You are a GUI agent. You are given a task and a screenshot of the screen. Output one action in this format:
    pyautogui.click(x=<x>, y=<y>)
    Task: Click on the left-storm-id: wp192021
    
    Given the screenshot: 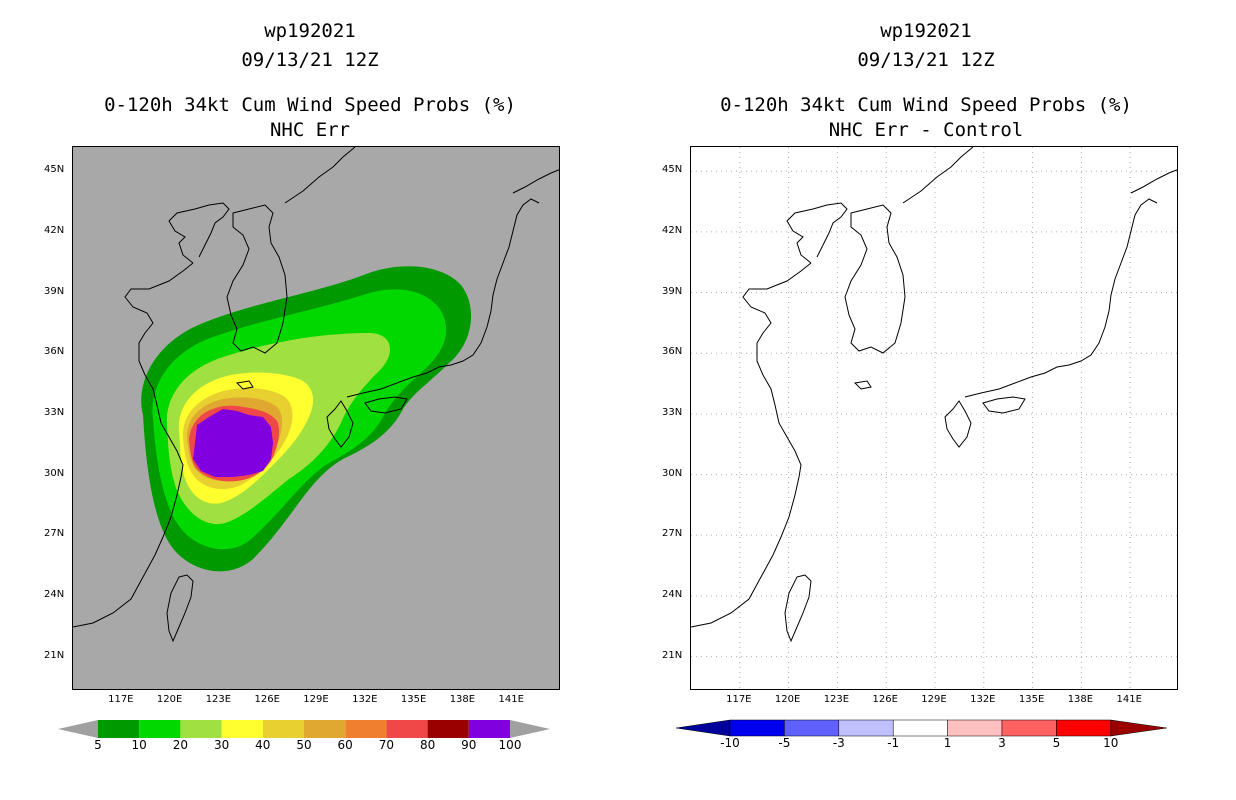 What is the action you would take?
    pyautogui.click(x=310, y=31)
    